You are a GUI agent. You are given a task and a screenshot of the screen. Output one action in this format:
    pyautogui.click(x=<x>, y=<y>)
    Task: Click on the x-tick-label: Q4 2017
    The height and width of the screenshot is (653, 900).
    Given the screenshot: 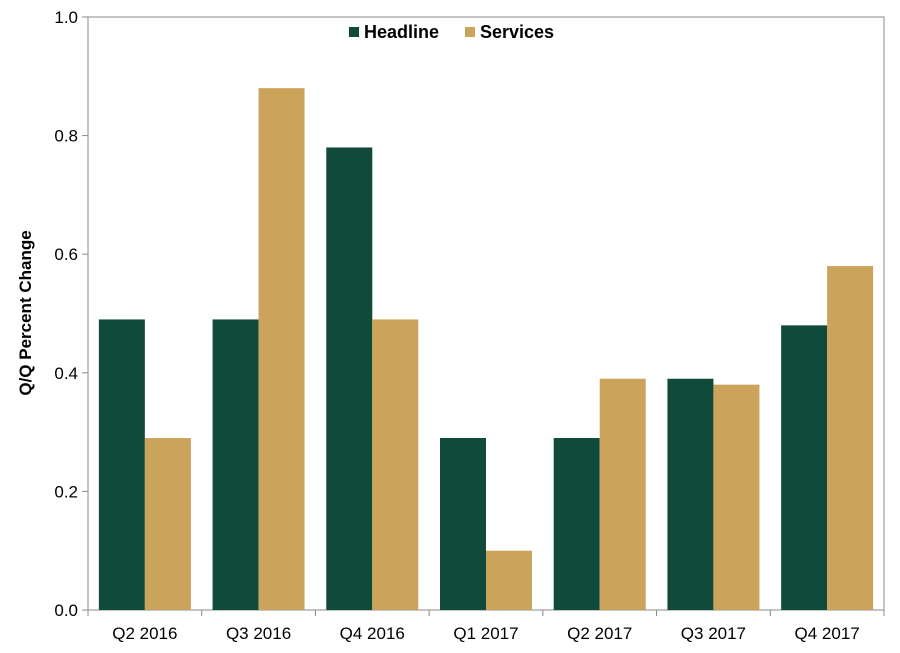 What is the action you would take?
    pyautogui.click(x=827, y=633)
    